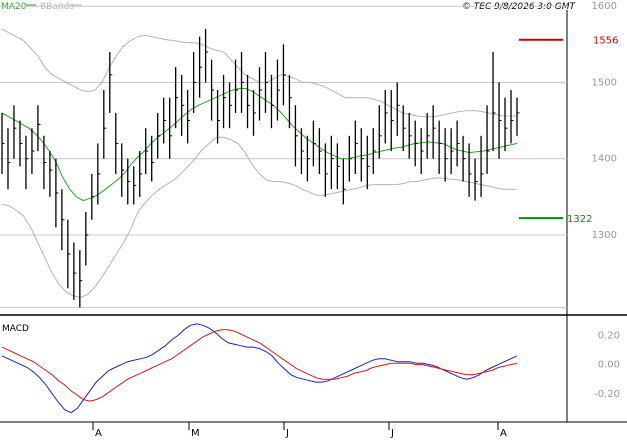  Describe the element at coordinates (604, 121) in the screenshot. I see `price-axis-ticks: 1300 1400 1500 1600` at that location.